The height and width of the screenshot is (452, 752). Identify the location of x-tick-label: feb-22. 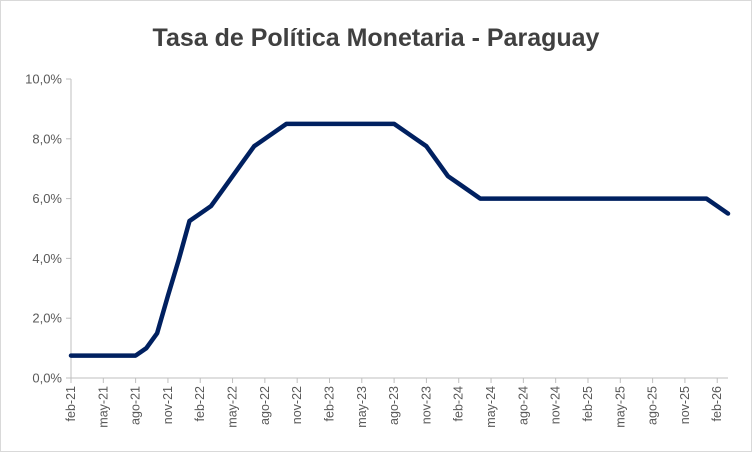
(200, 403).